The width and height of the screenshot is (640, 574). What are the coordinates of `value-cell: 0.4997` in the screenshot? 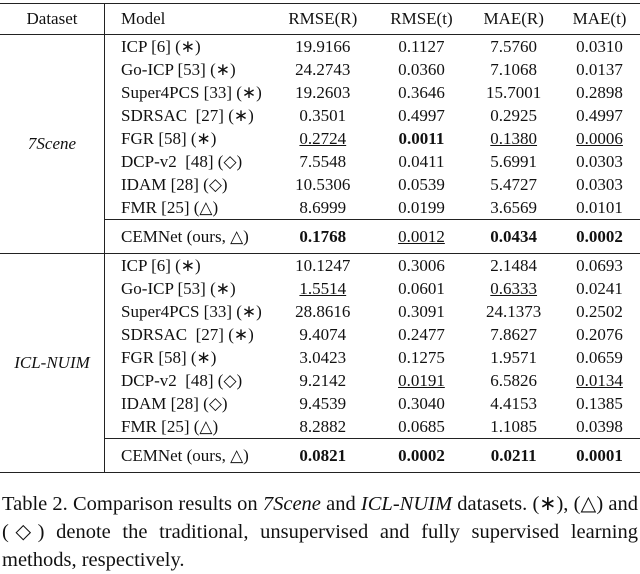 It's located at (599, 115).